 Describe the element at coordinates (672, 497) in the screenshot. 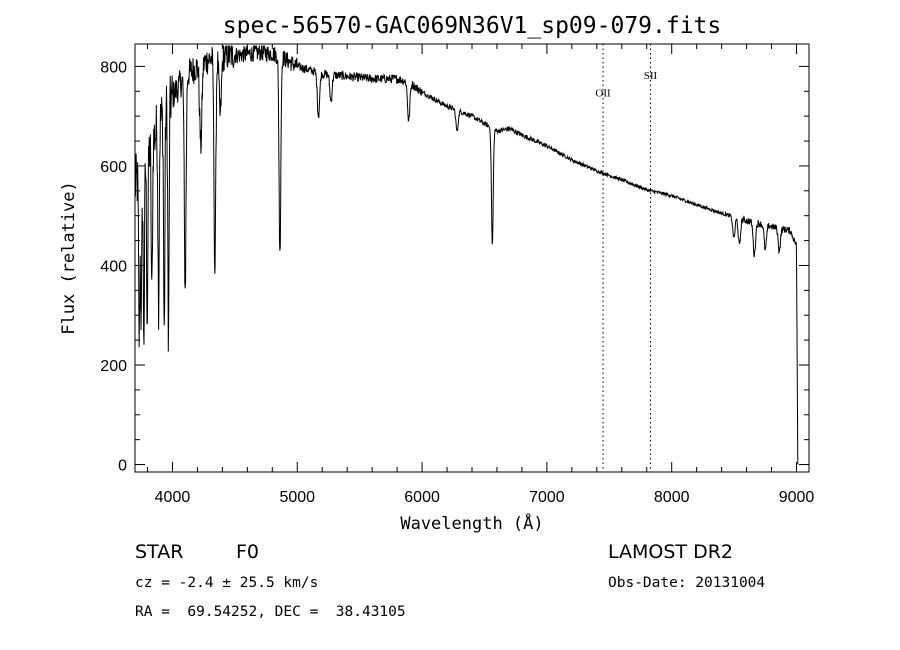

I see `x-tick-label: 8000` at that location.